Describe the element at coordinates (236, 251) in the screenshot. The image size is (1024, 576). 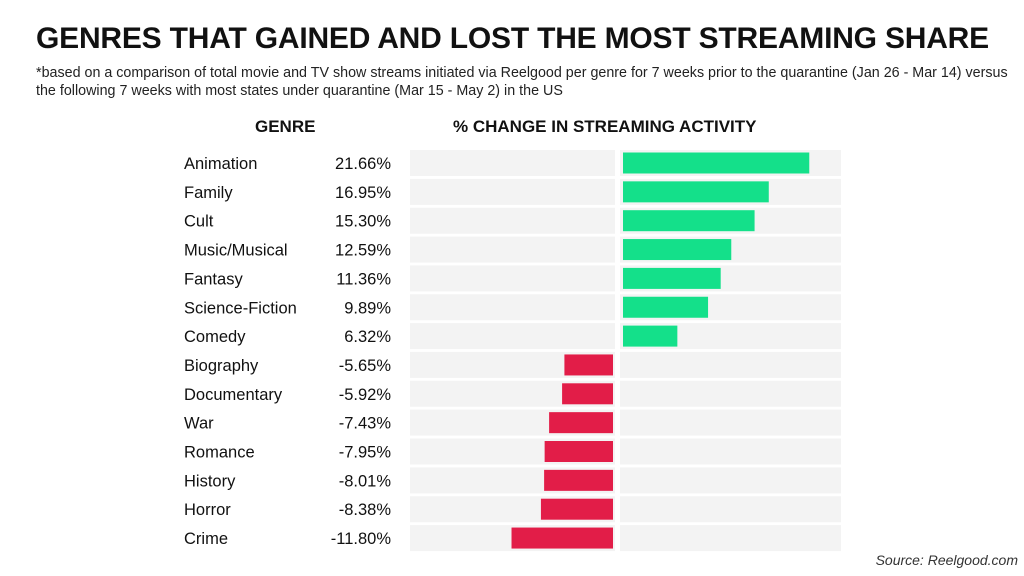
I see `category-label: Music/Musical` at that location.